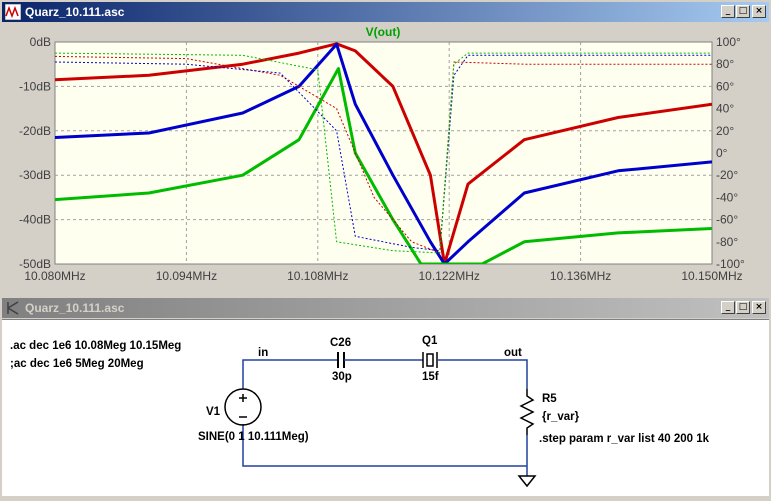 This screenshot has height=501, width=771. I want to click on r5-value: {r_var}, so click(561, 417).